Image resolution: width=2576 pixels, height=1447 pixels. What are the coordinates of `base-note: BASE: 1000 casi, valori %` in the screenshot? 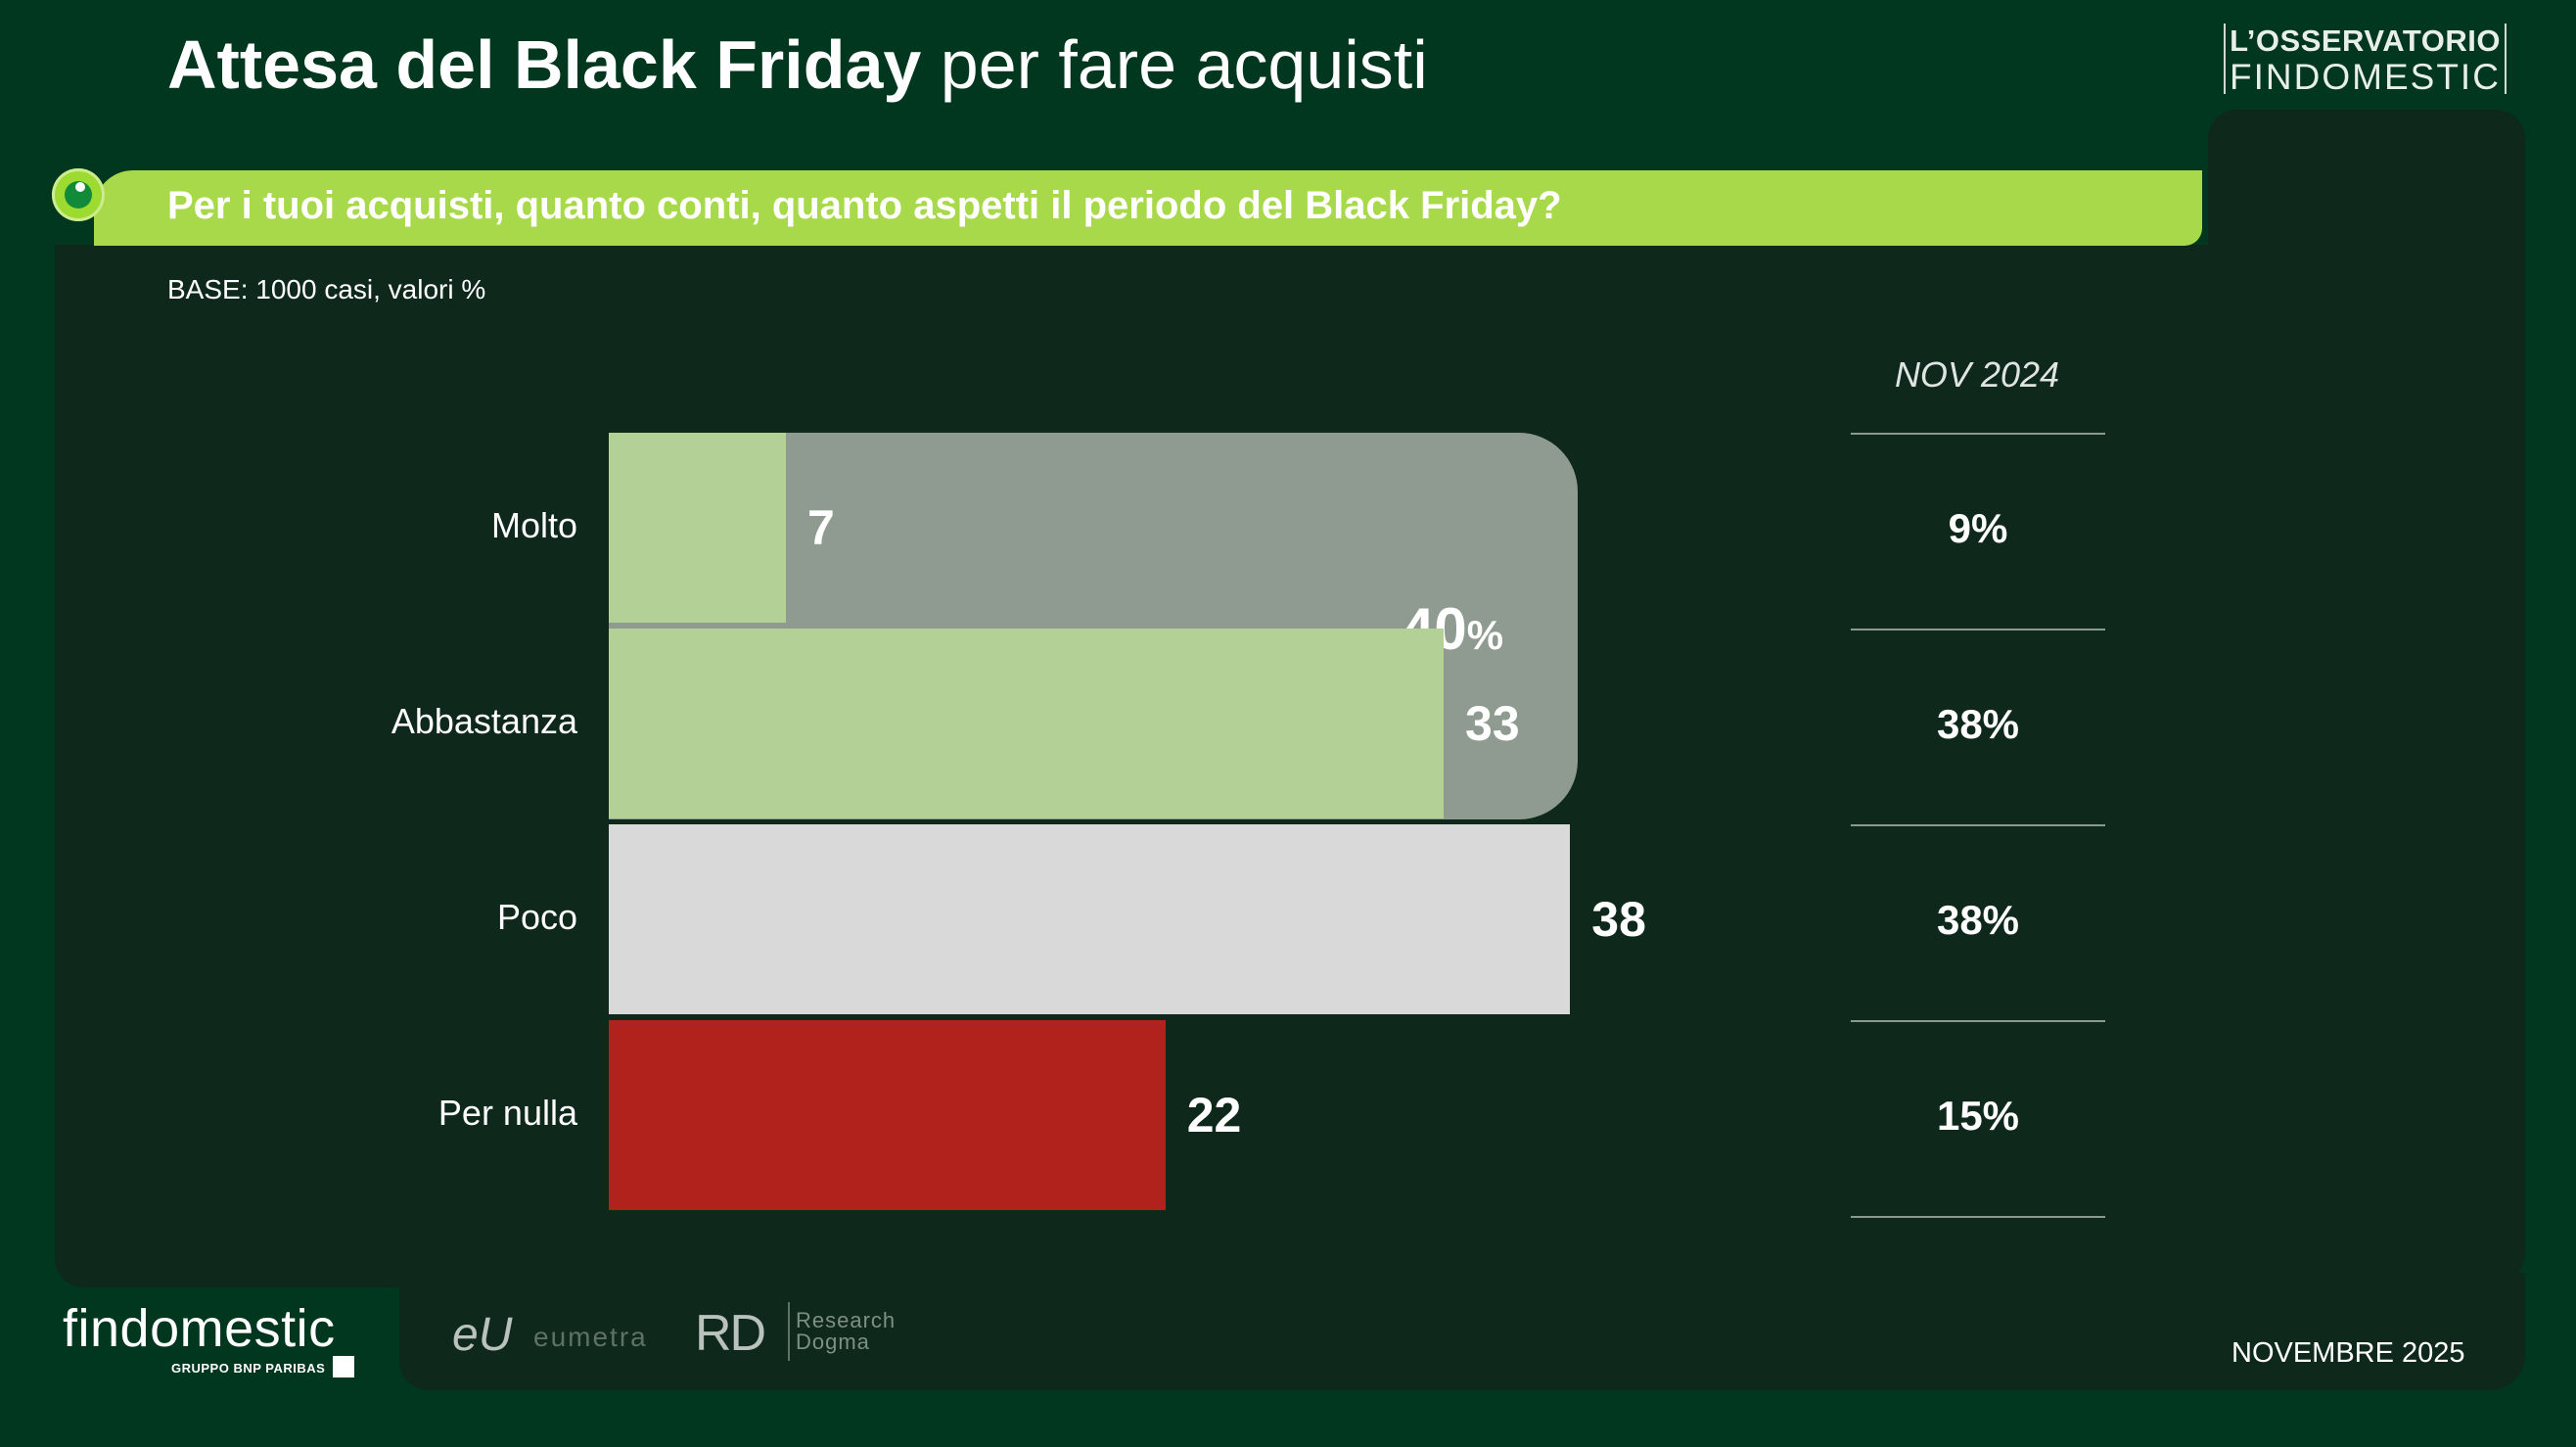 It's located at (326, 289).